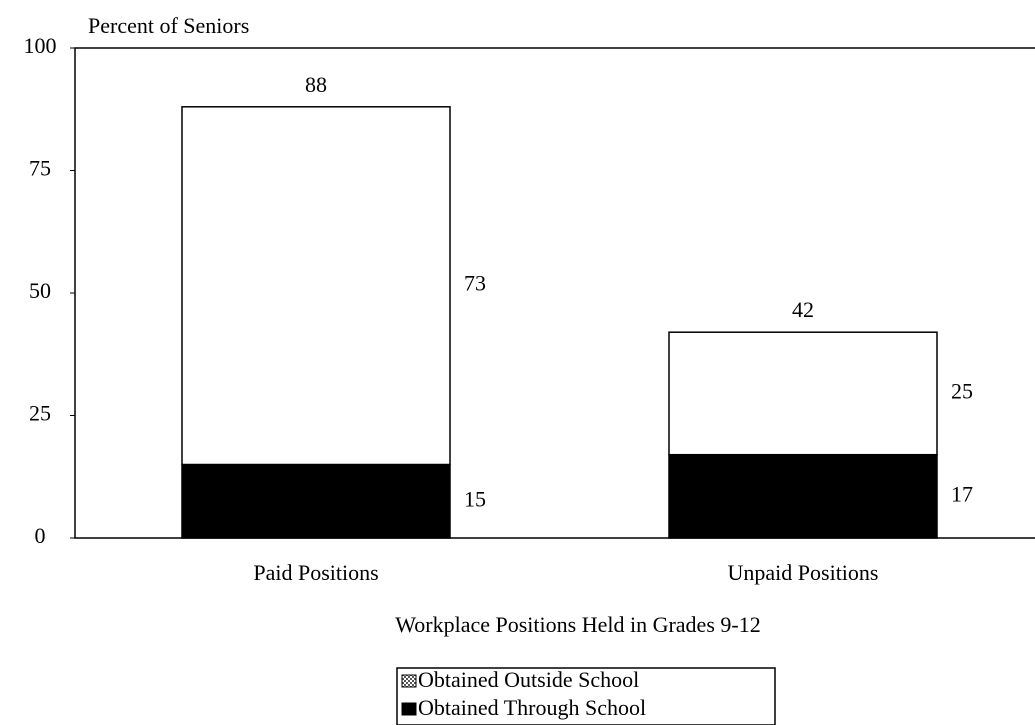  Describe the element at coordinates (40, 535) in the screenshot. I see `y-tick-label: 0` at that location.